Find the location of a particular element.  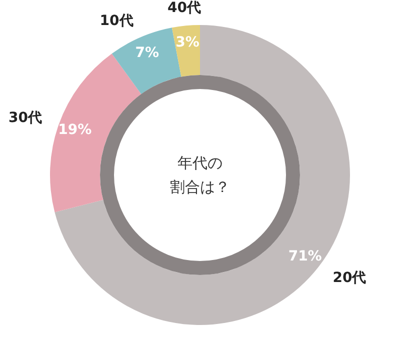

data-label: 7% is located at coordinates (147, 52).